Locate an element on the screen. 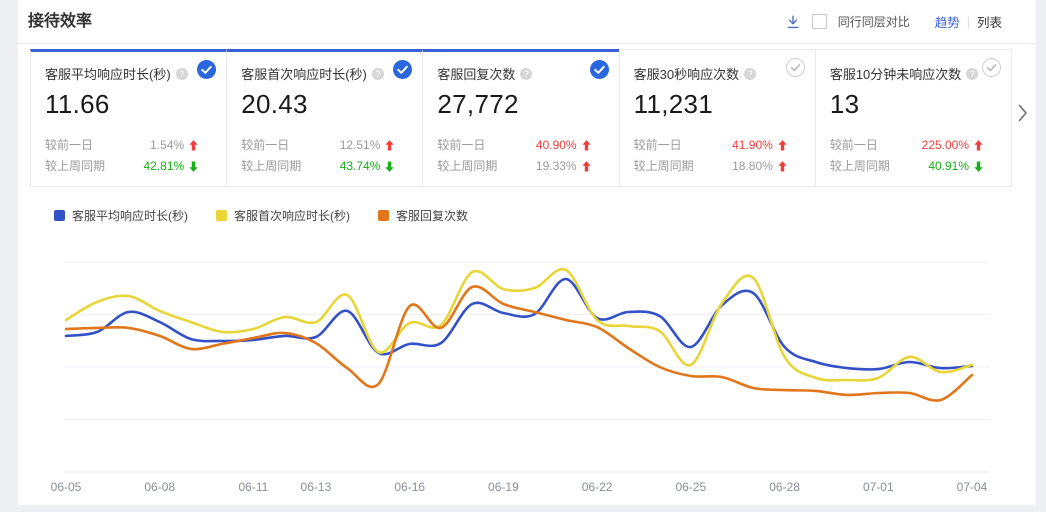 Image resolution: width=1046 pixels, height=512 pixels. card-title-row: 客服回复次数? is located at coordinates (520, 73).